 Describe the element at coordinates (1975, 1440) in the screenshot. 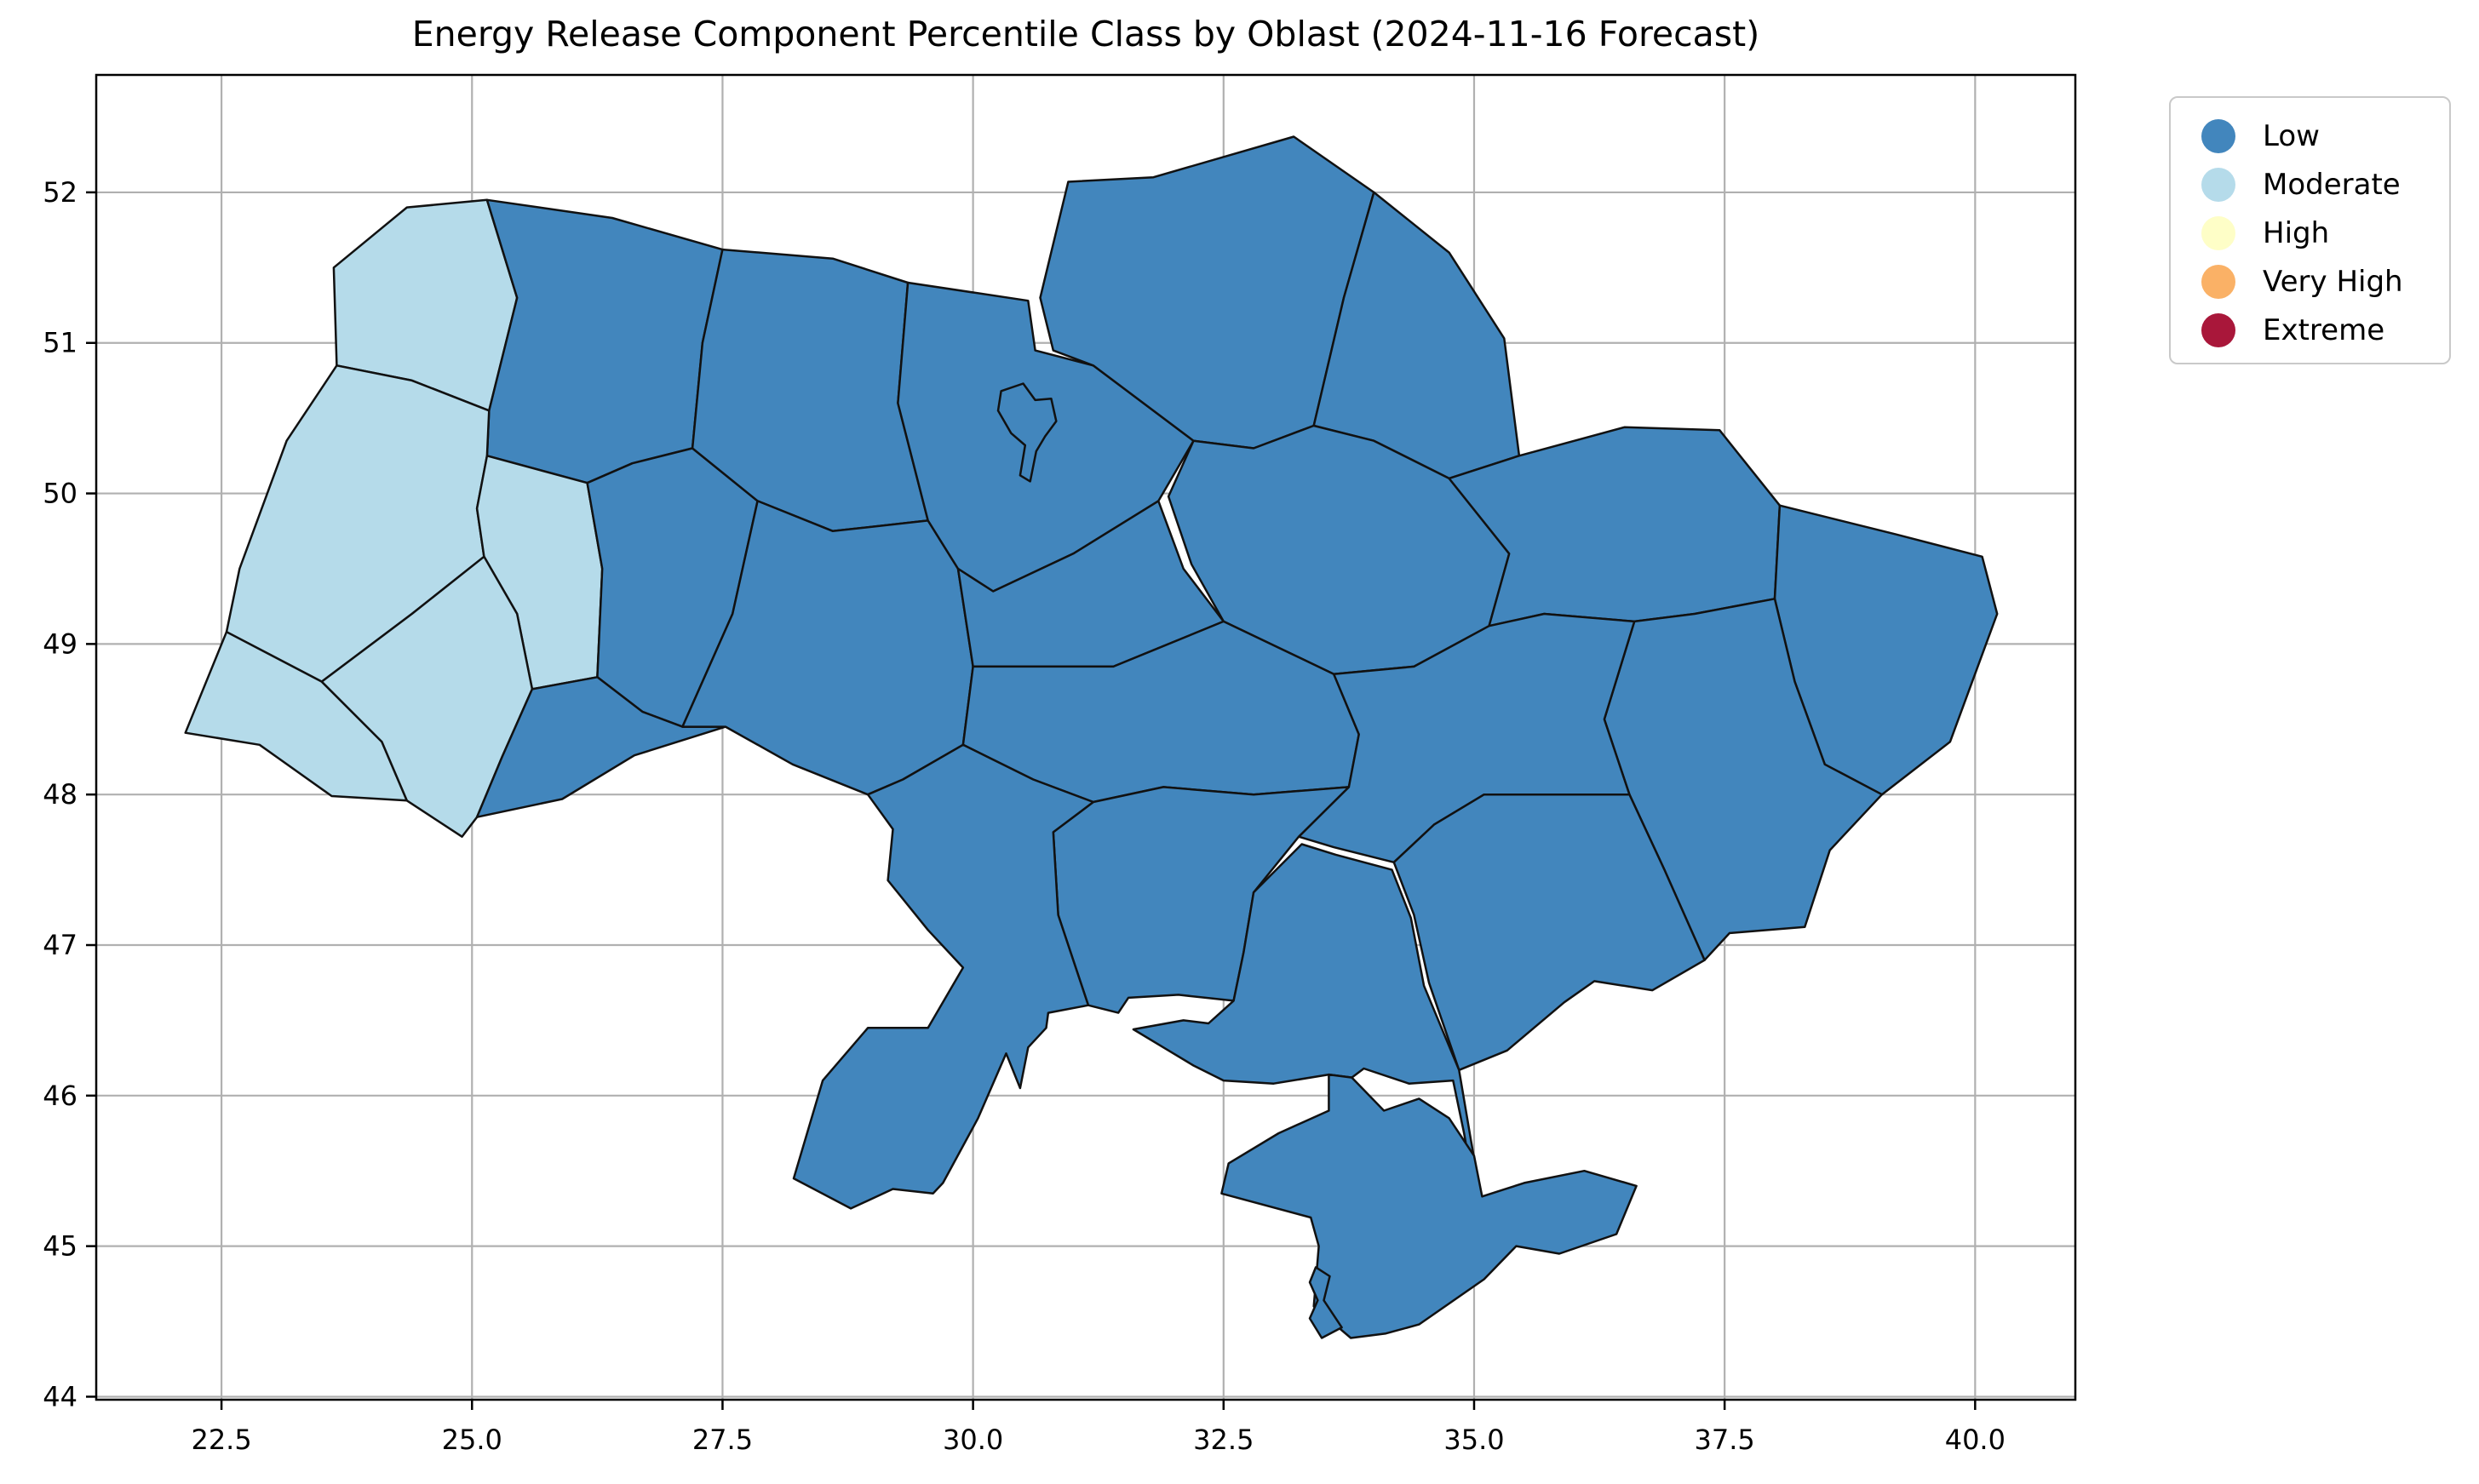

I see `x-tick-label-40.0: 40.0` at that location.